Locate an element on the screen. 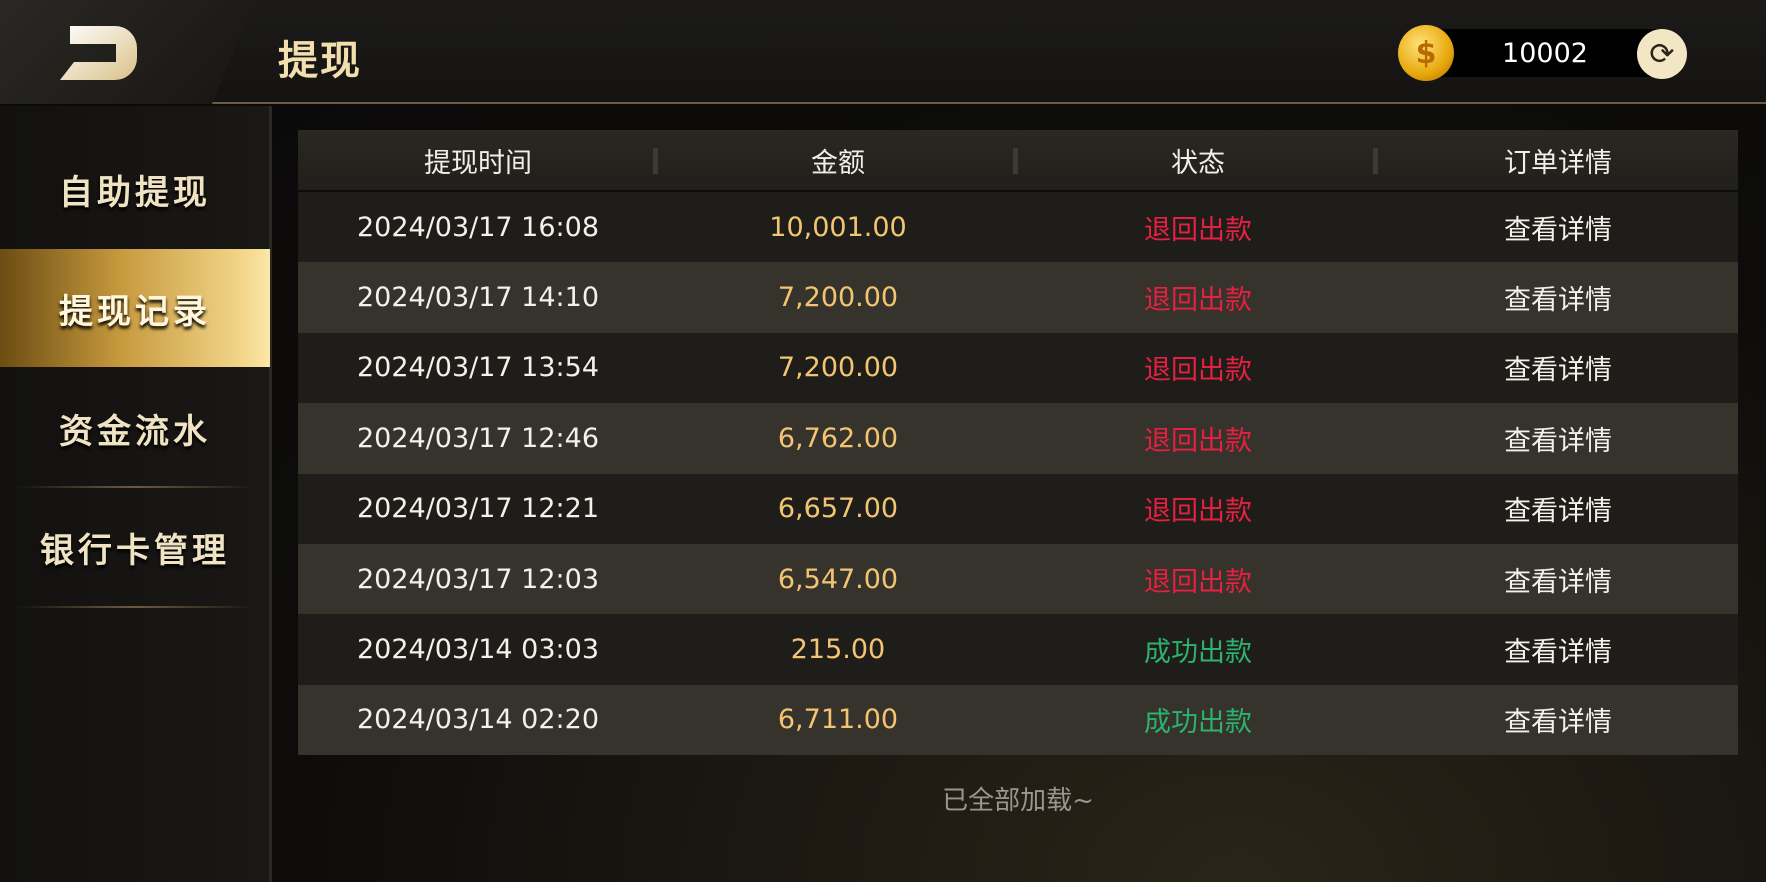 The image size is (1766, 882). table-header: 提现时间 金额 状态 订单详情 is located at coordinates (1018, 161).